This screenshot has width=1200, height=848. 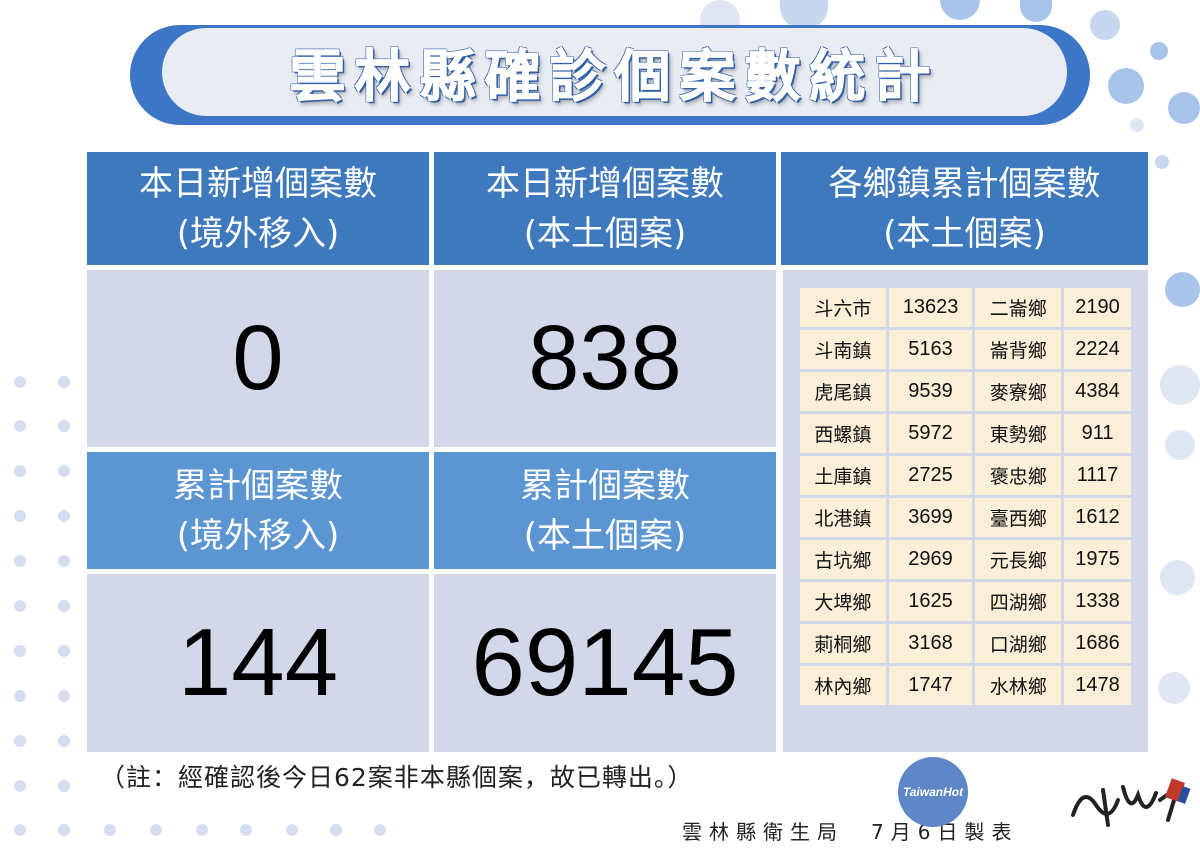 What do you see at coordinates (1097, 433) in the screenshot?
I see `township-count: 911` at bounding box center [1097, 433].